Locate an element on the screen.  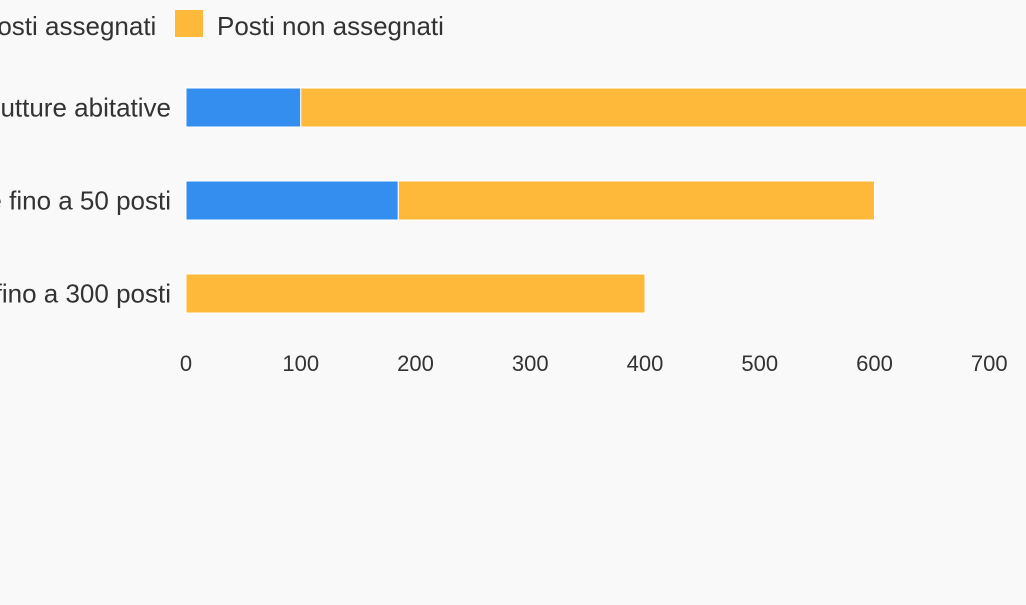
x-tick-label: 400 is located at coordinates (645, 363).